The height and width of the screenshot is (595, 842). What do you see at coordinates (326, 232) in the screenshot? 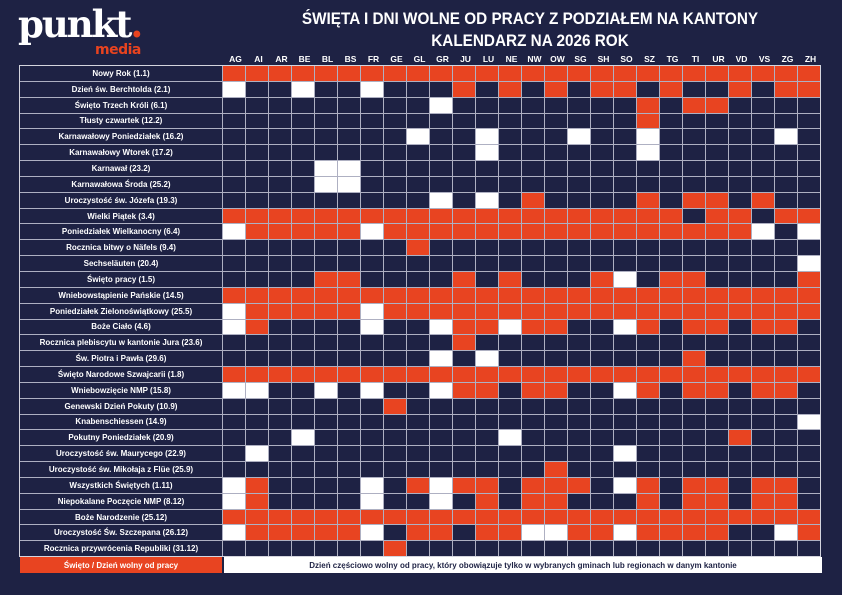
I see `cell-bl-holiday` at bounding box center [326, 232].